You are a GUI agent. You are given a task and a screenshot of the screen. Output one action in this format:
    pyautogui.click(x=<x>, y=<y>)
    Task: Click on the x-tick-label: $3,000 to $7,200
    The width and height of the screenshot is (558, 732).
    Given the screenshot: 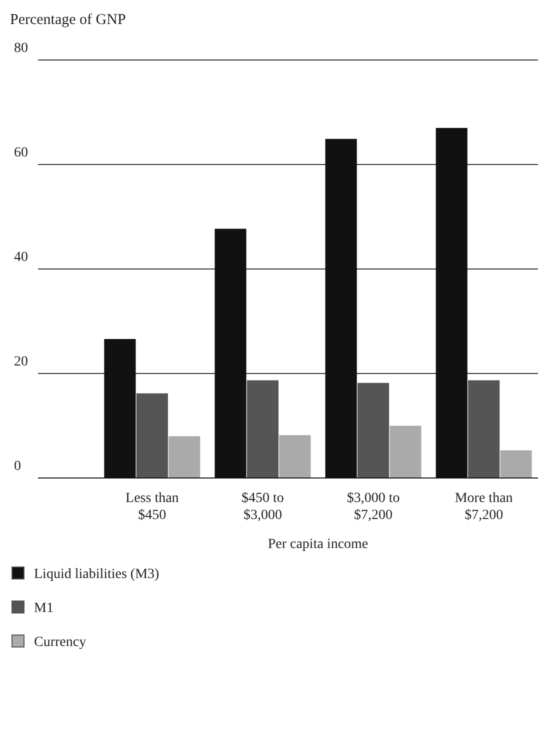 What is the action you would take?
    pyautogui.click(x=373, y=507)
    